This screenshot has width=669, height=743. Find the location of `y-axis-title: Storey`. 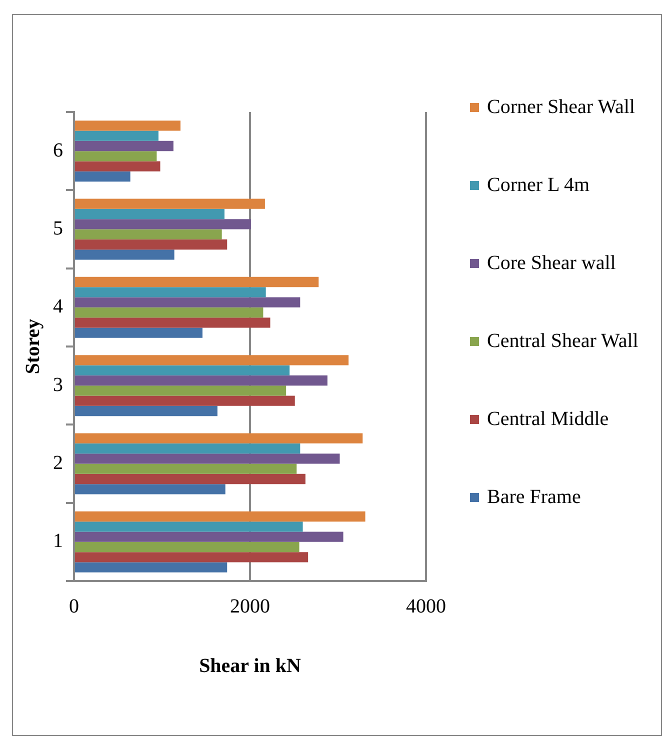

y-axis-title: Storey is located at coordinates (33, 346).